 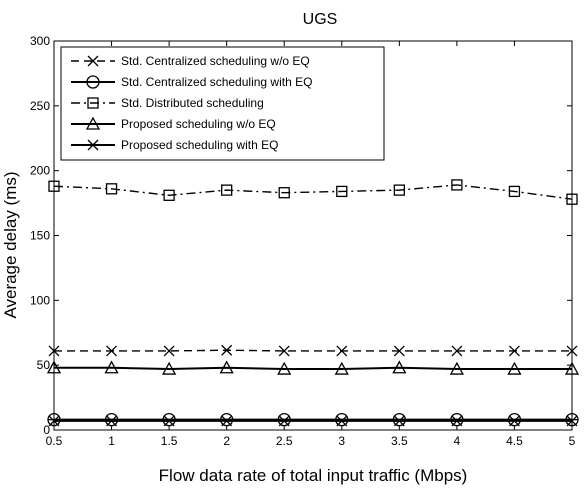 What do you see at coordinates (215, 61) in the screenshot?
I see `legend-label: Std. Centralized scheduling w/o EQ` at bounding box center [215, 61].